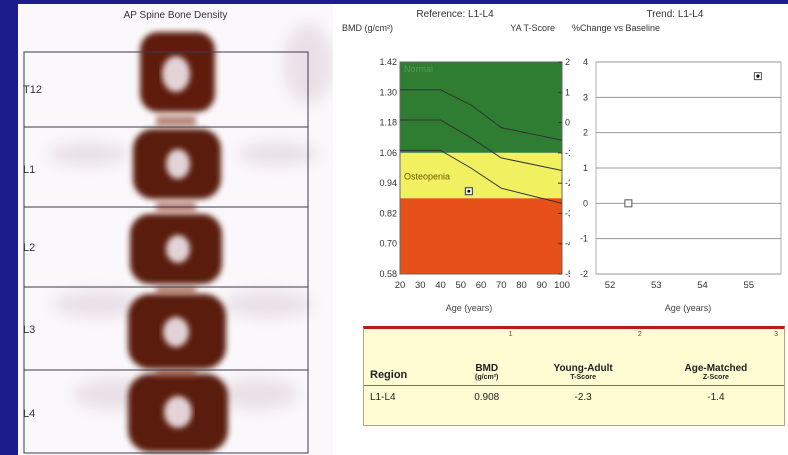 This screenshot has width=788, height=455. Describe the element at coordinates (32, 90) in the screenshot. I see `vertebra-label-t12: T12` at that location.